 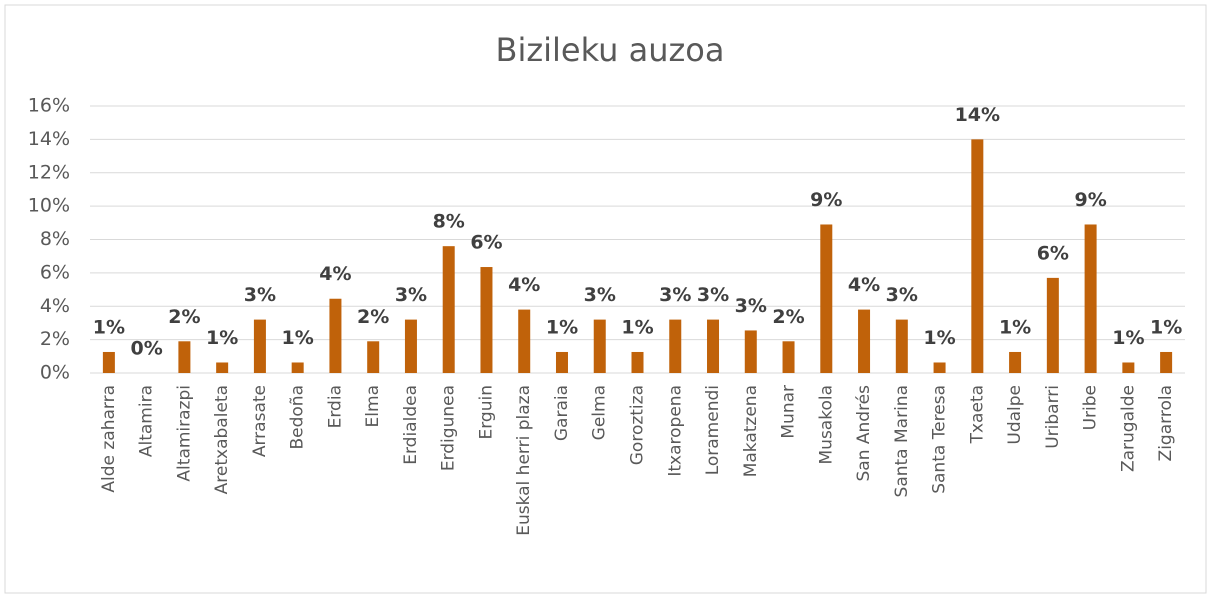 I want to click on y-tick-label: 0%, so click(x=55, y=373).